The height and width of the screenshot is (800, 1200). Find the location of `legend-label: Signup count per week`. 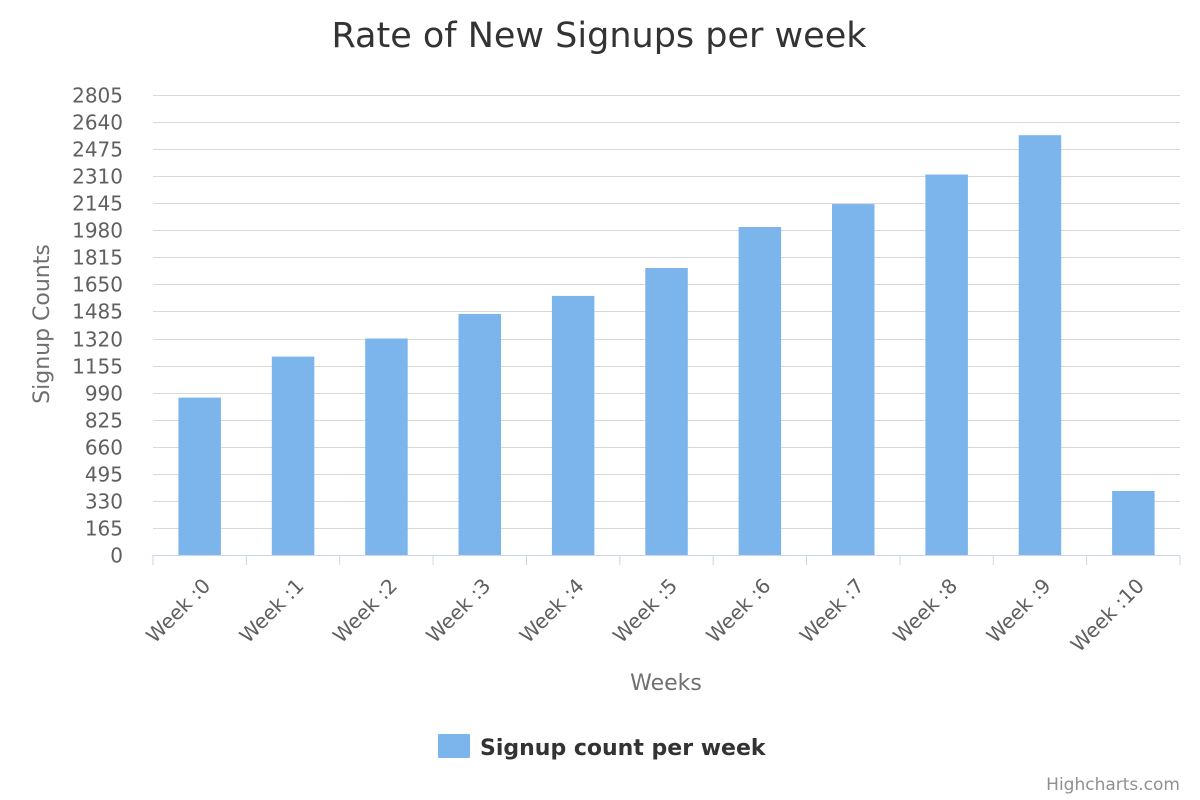

legend-label: Signup count per week is located at coordinates (623, 748).